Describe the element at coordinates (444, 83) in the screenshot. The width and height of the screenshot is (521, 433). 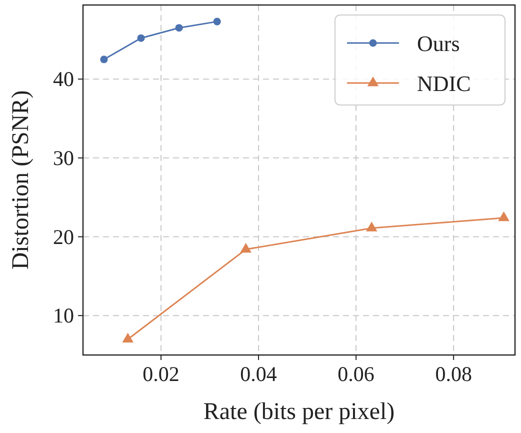
I see `legend-label: NDIC` at that location.